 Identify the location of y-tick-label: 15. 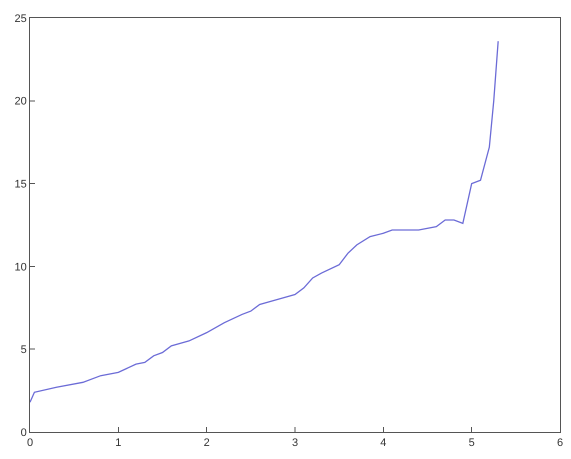
(20, 184).